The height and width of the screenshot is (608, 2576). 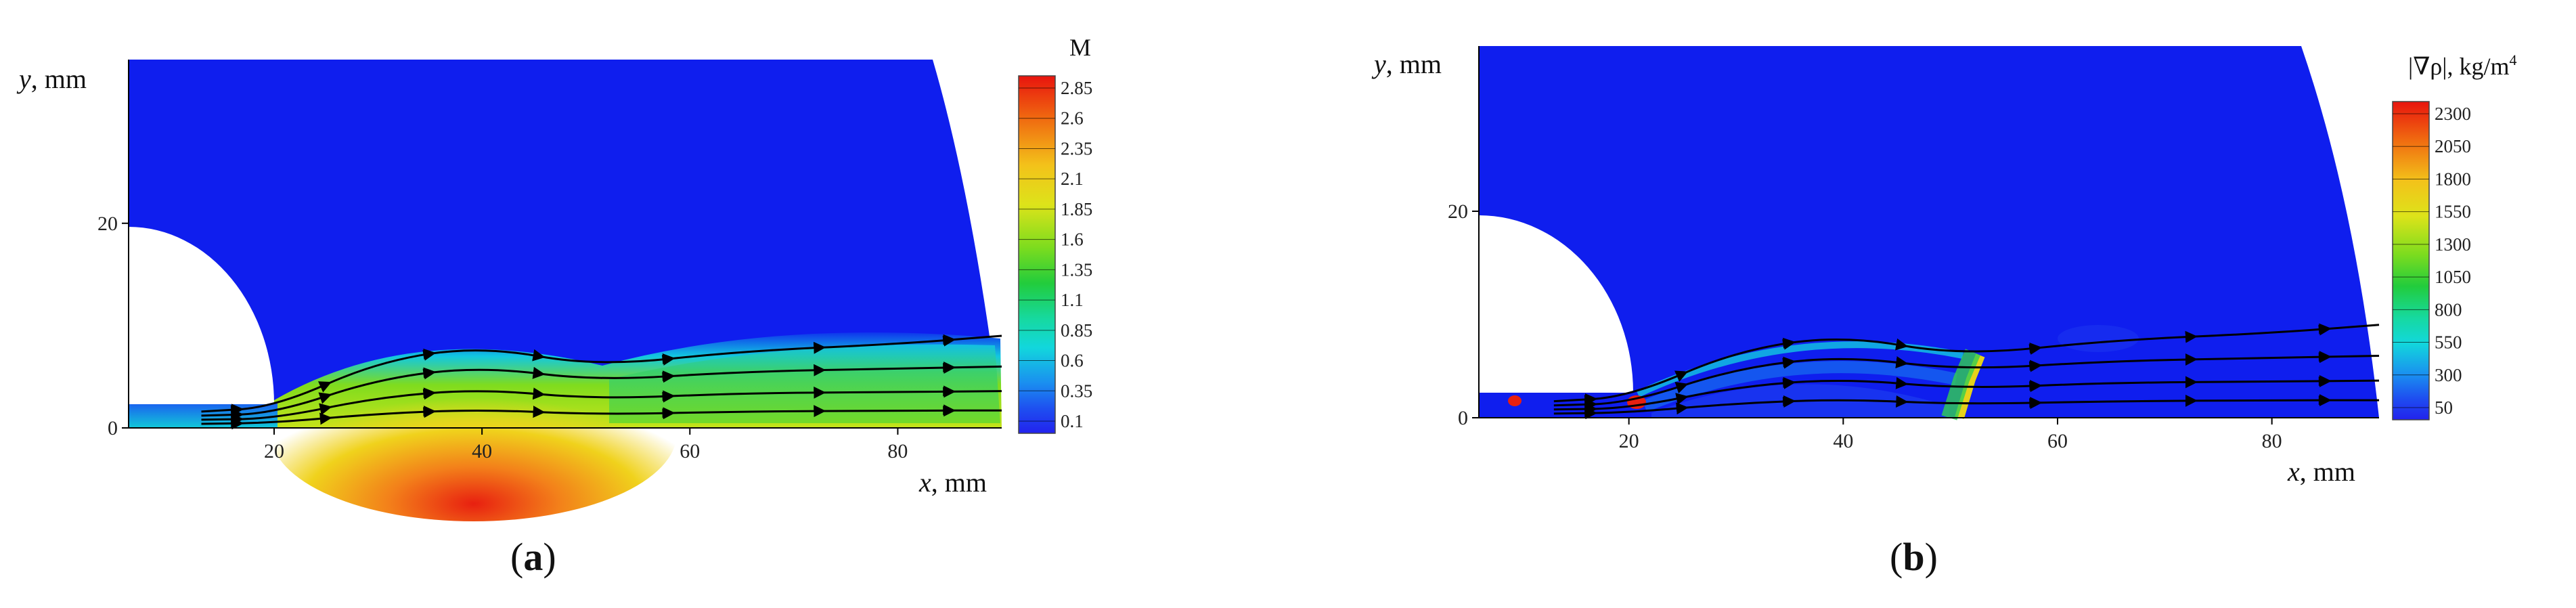 What do you see at coordinates (2462, 65) in the screenshot?
I see `colorbar-title-b: |∇ρ|, kg/m4` at bounding box center [2462, 65].